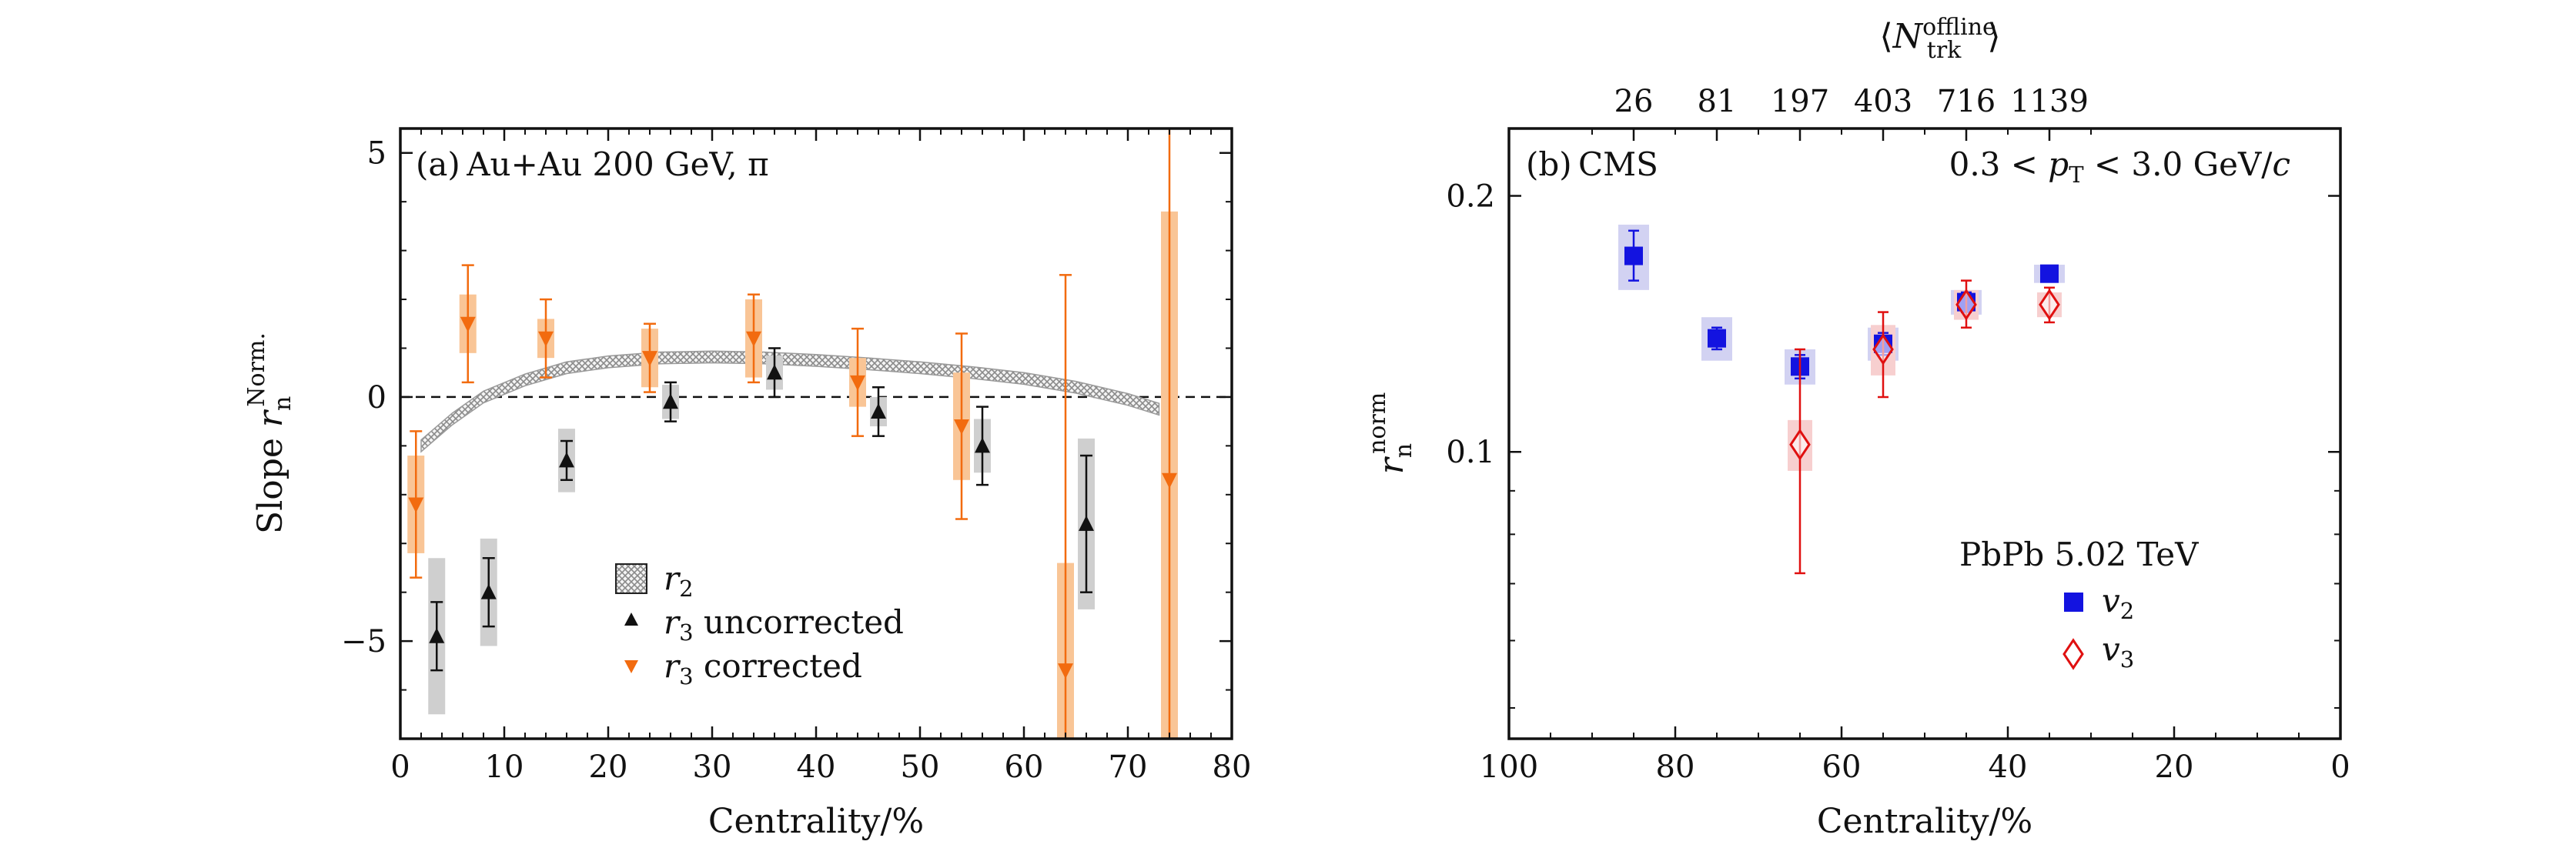  I want to click on b-legend: v2 v3, so click(2098, 627).